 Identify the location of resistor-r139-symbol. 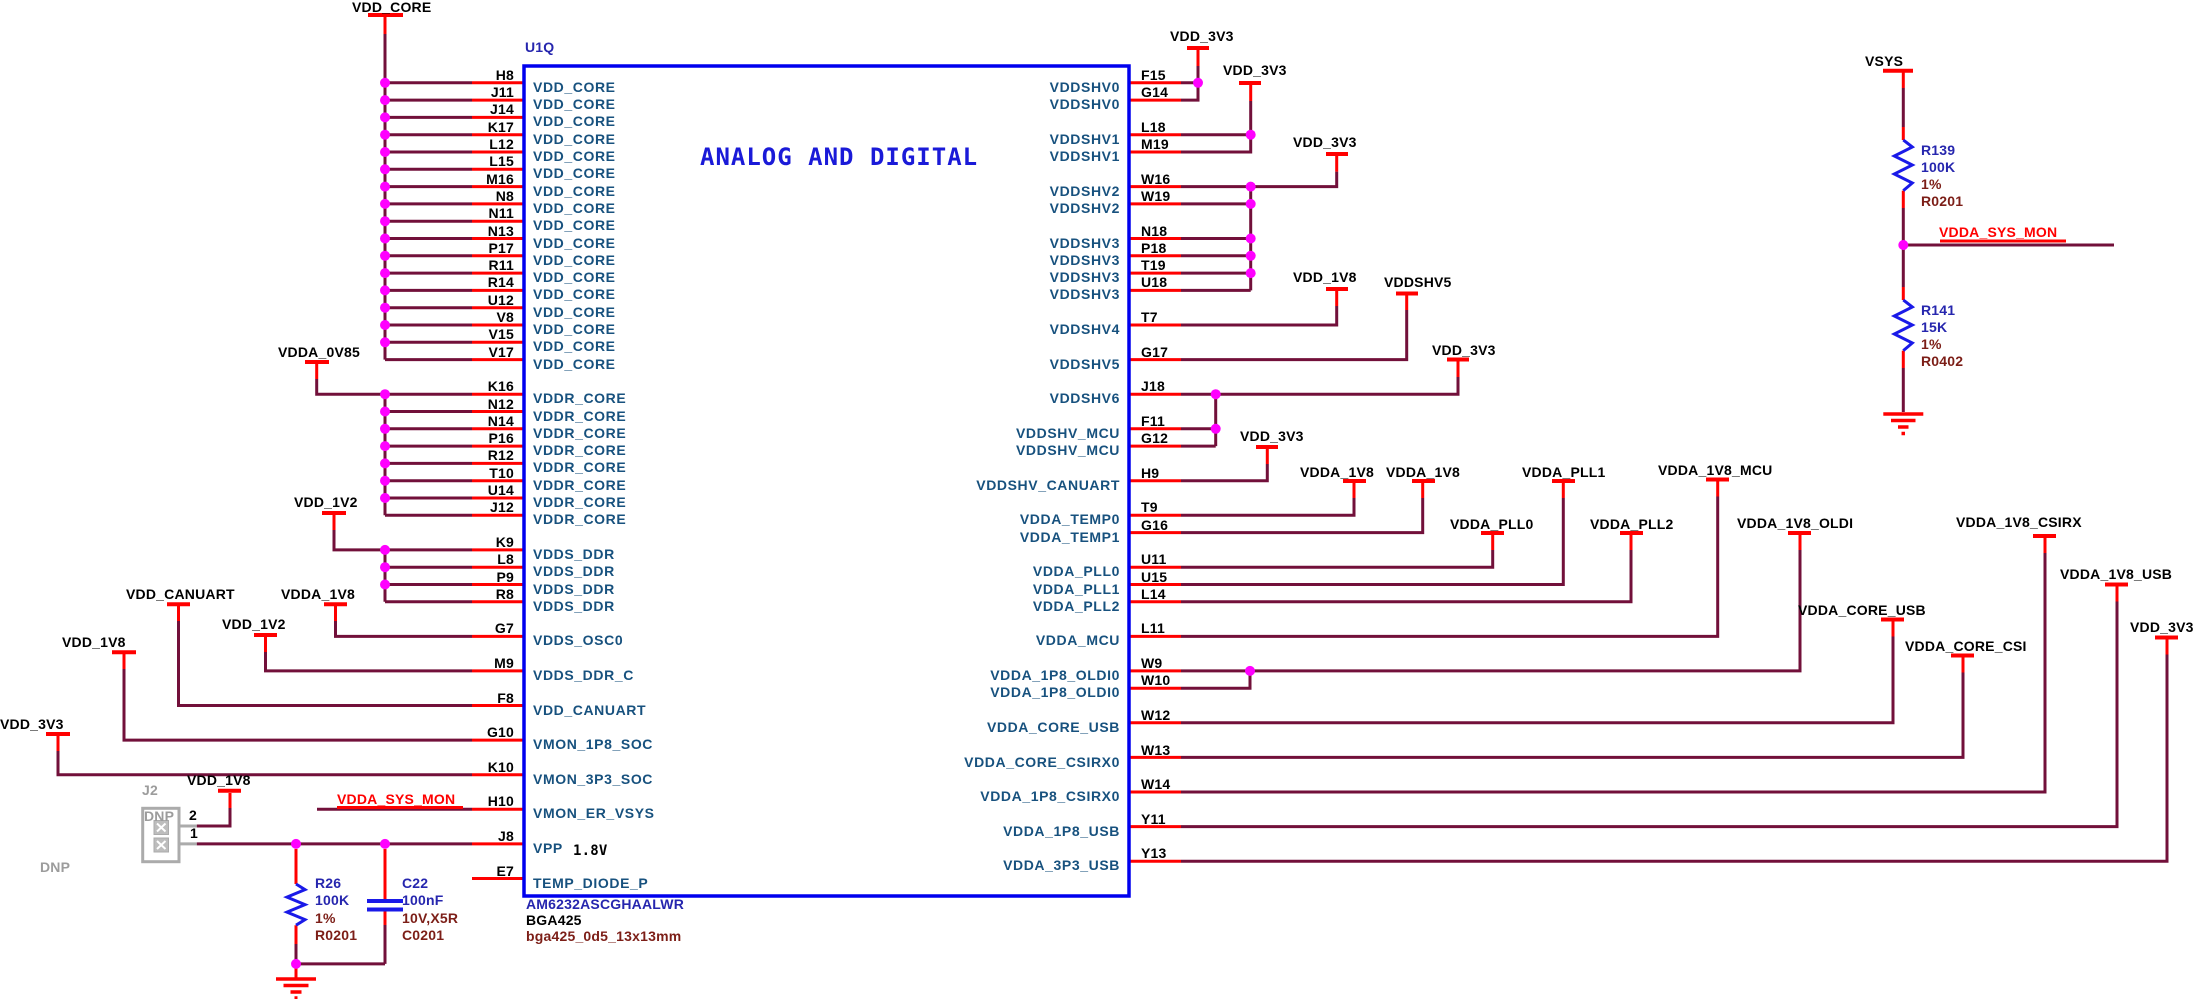
(1903, 165).